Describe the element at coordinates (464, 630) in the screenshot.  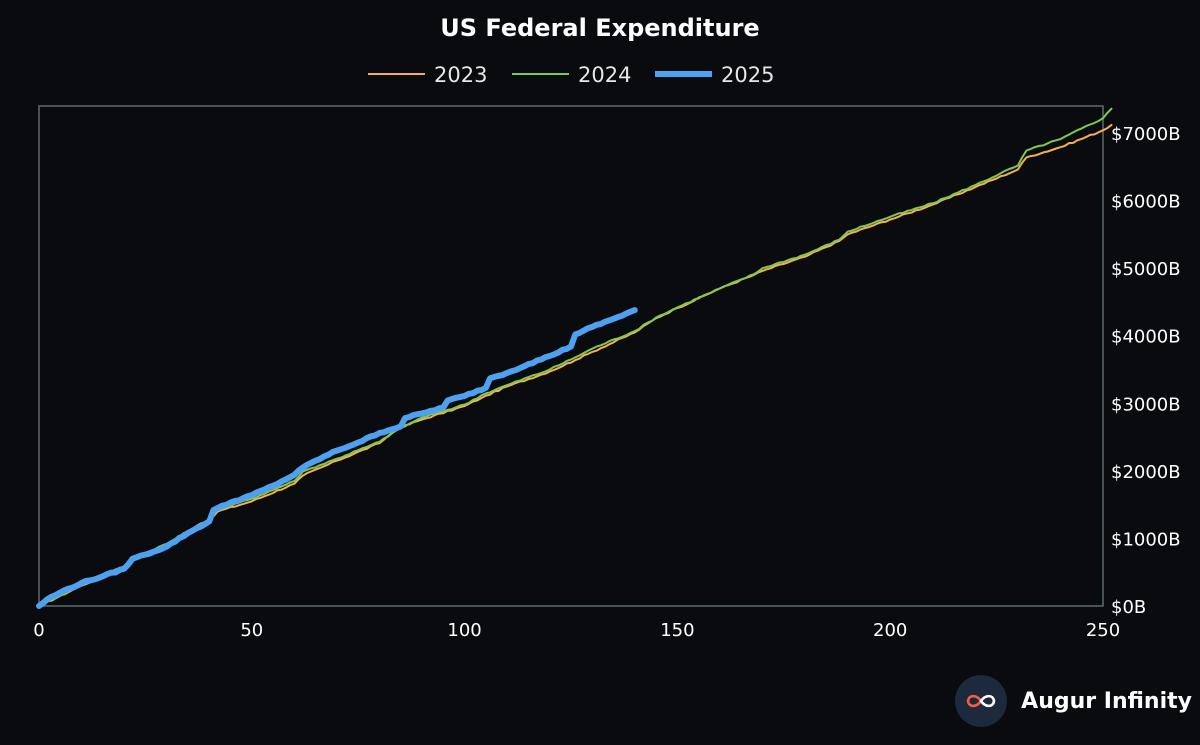
I see `x-tick-label: 100` at that location.